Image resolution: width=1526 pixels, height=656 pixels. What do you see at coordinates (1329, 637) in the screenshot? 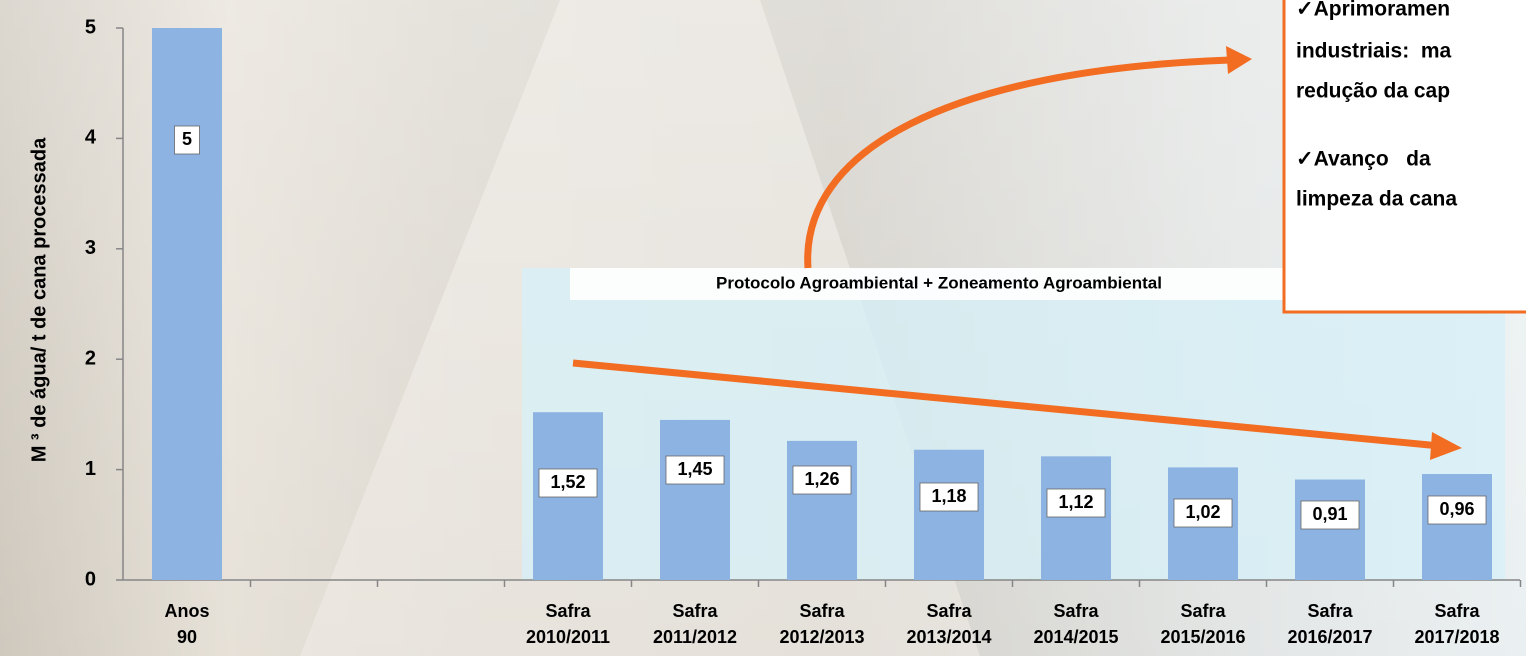
I see `x-tick-label-line: 2016/2017` at bounding box center [1329, 637].